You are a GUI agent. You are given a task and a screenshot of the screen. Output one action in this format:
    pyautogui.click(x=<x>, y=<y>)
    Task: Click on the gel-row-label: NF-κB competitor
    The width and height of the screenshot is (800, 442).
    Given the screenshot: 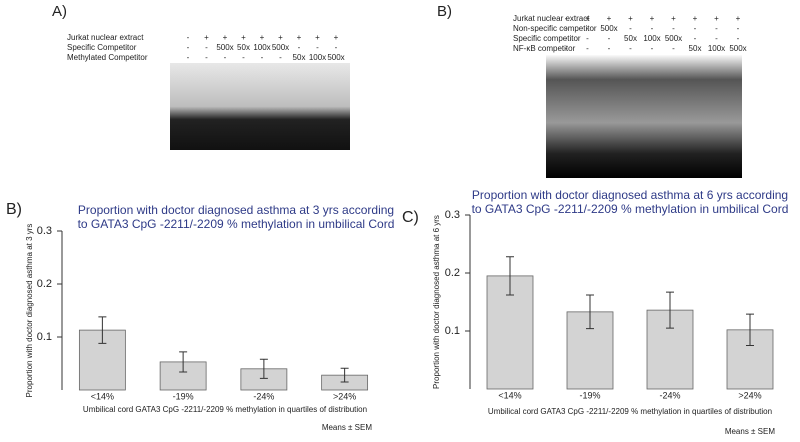 What is the action you would take?
    pyautogui.click(x=544, y=48)
    